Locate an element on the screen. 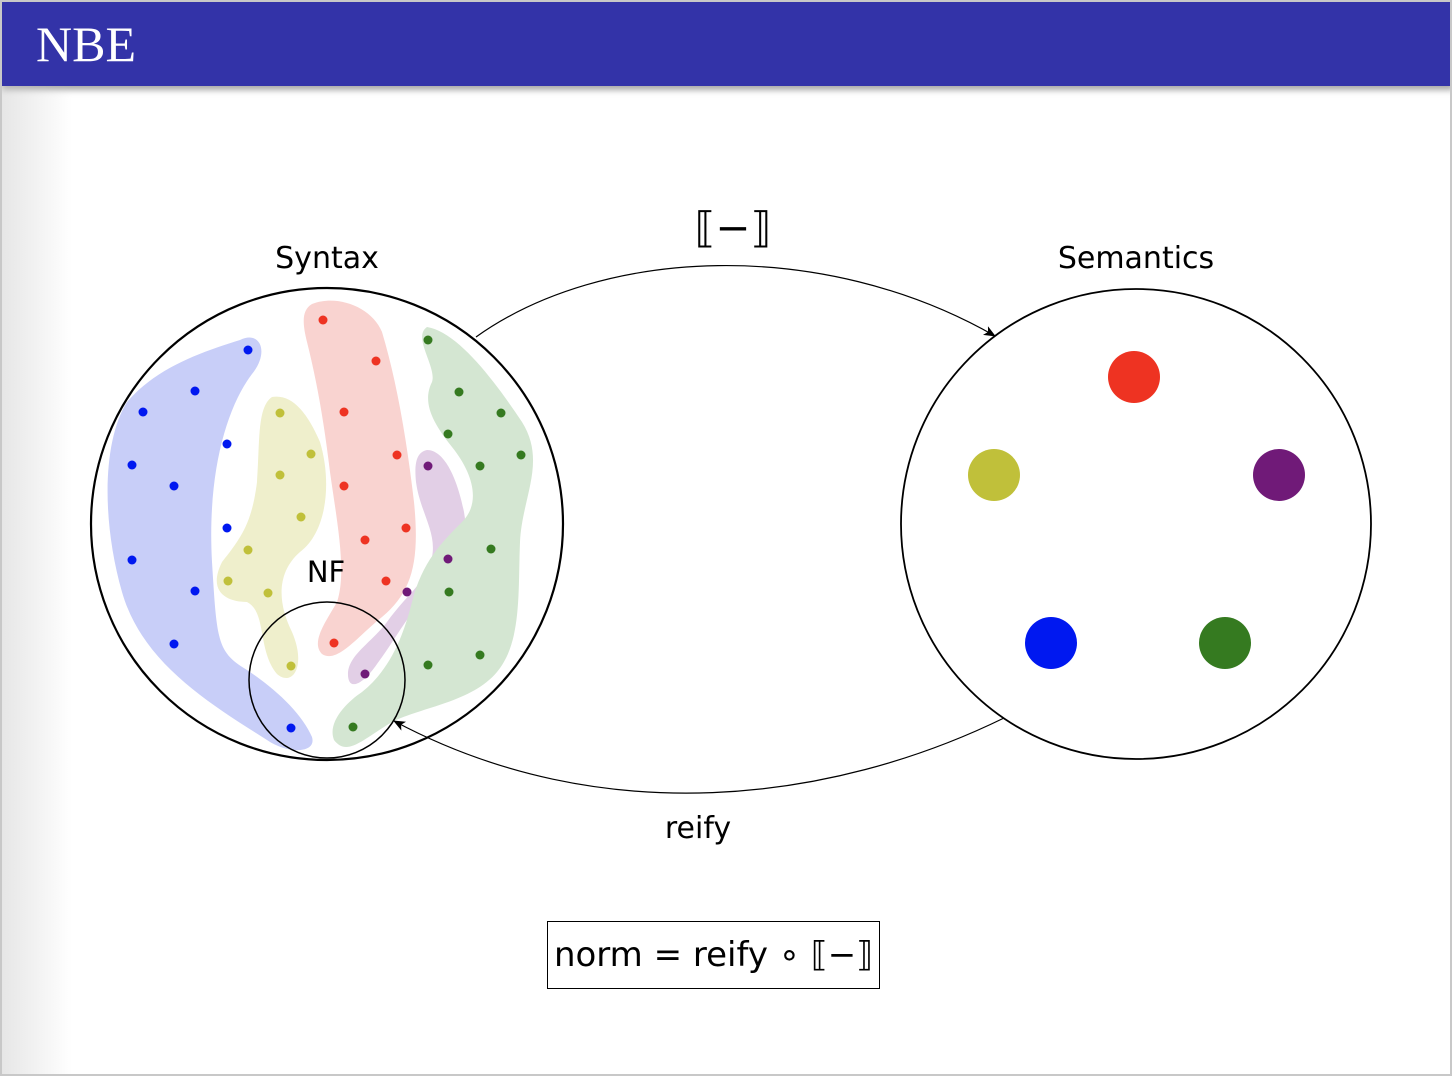  green-term-class-region is located at coordinates (433, 537).